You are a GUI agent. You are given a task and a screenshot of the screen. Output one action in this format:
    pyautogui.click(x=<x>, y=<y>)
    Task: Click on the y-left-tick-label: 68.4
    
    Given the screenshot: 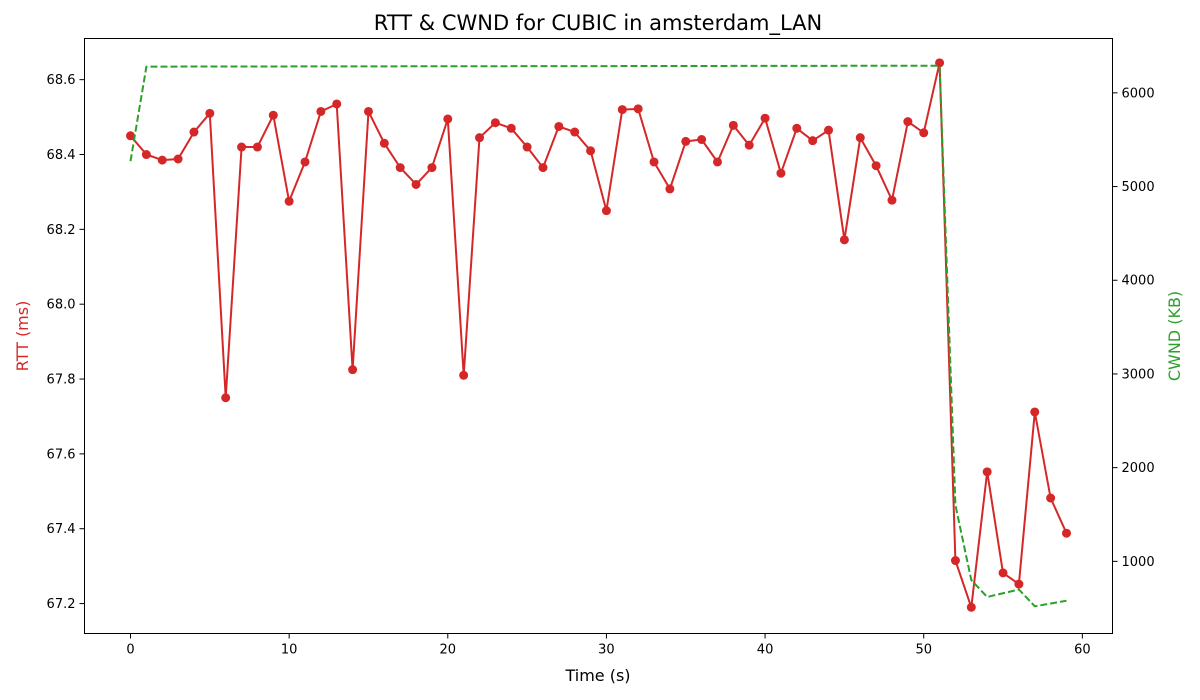 What is the action you would take?
    pyautogui.click(x=61, y=155)
    